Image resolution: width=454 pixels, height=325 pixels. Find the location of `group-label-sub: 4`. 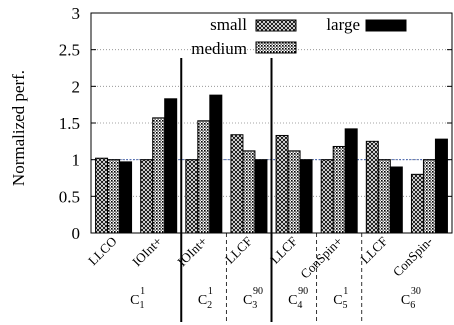

group-label-sub: 4 is located at coordinates (299, 305).